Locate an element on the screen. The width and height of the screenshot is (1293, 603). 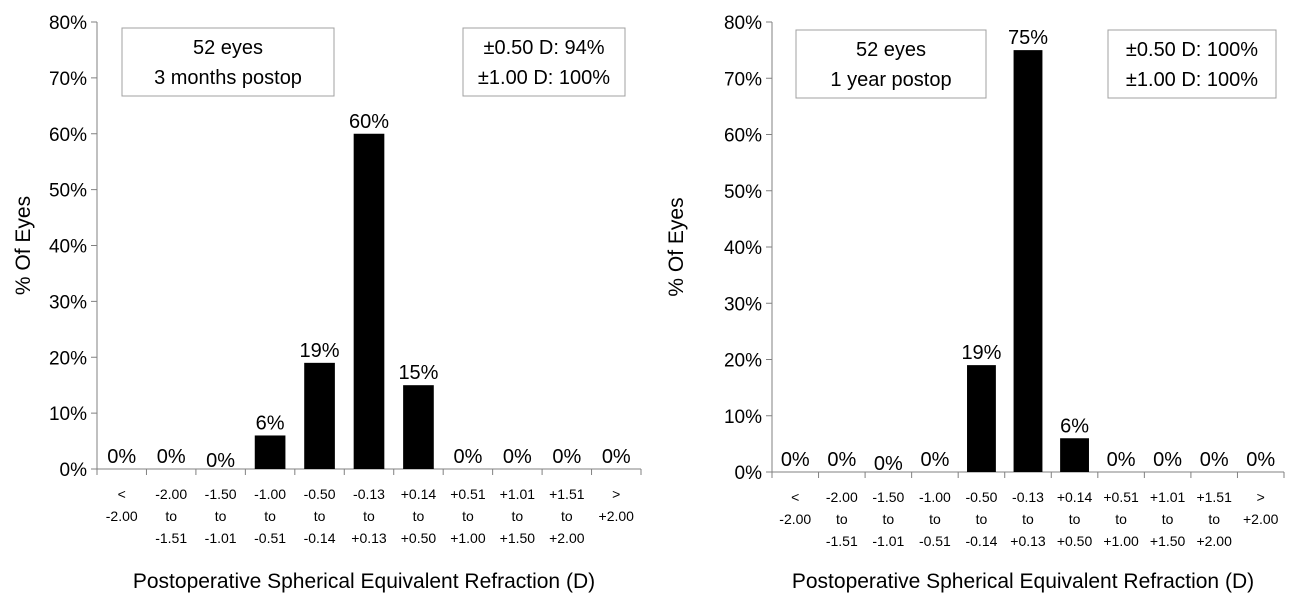
x-tick-label: -0.13 is located at coordinates (369, 494).